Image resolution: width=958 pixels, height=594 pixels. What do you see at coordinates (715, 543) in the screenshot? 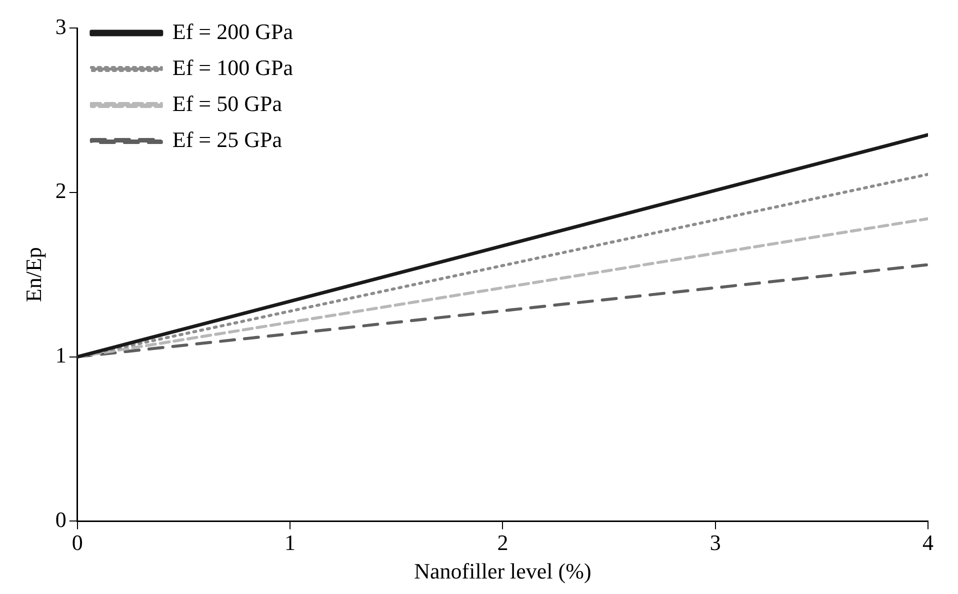
I see `x-tick-label: 3` at bounding box center [715, 543].